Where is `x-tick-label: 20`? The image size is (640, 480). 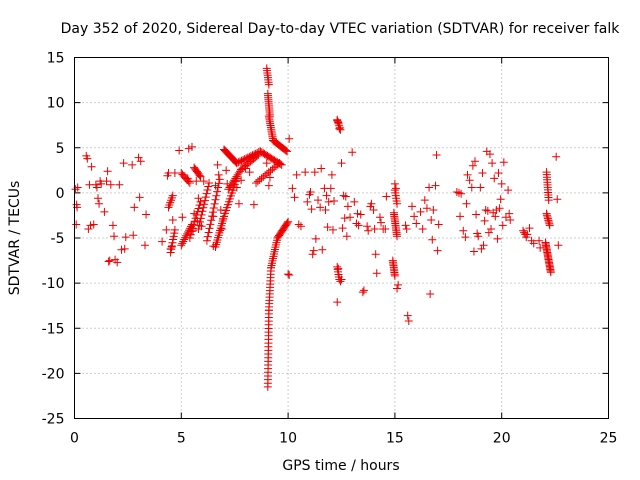
x-tick-label: 20 is located at coordinates (502, 439).